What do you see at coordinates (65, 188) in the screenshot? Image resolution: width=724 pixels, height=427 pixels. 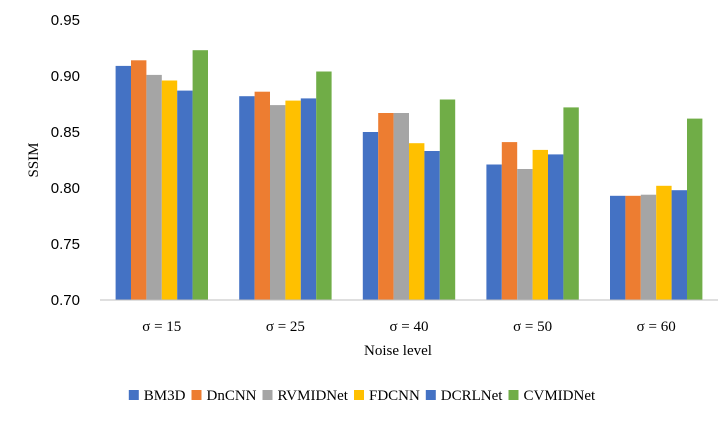 I see `y-tick-label: 0.80` at bounding box center [65, 188].